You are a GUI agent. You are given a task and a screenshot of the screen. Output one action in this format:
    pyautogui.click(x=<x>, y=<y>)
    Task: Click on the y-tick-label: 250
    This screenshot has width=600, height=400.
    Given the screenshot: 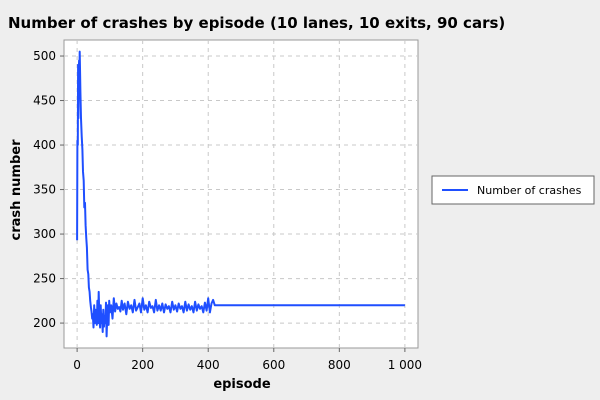 What is the action you would take?
    pyautogui.click(x=44, y=279)
    